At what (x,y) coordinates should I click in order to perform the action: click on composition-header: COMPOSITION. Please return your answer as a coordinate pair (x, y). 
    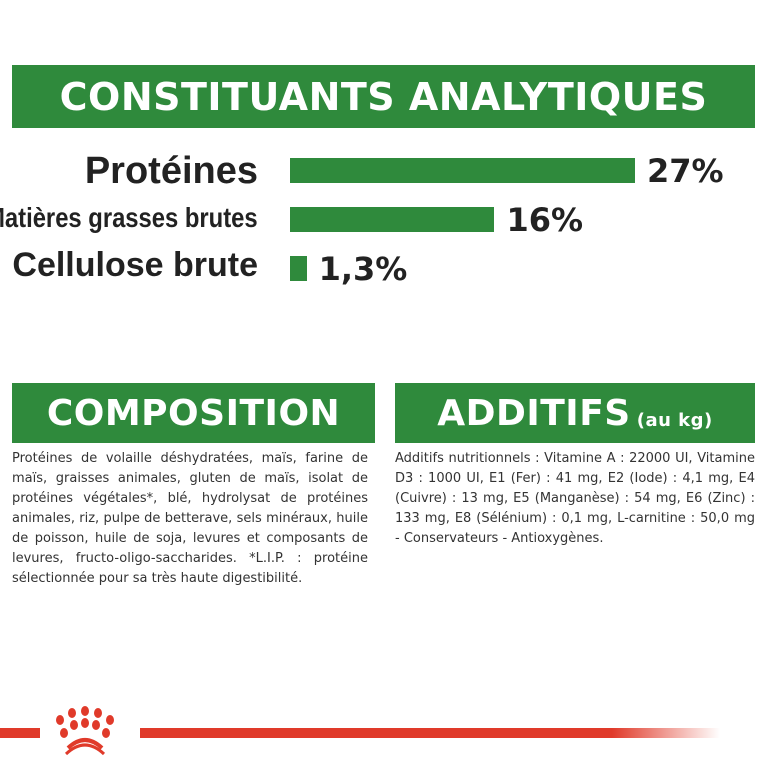
    Looking at the image, I should click on (193, 413).